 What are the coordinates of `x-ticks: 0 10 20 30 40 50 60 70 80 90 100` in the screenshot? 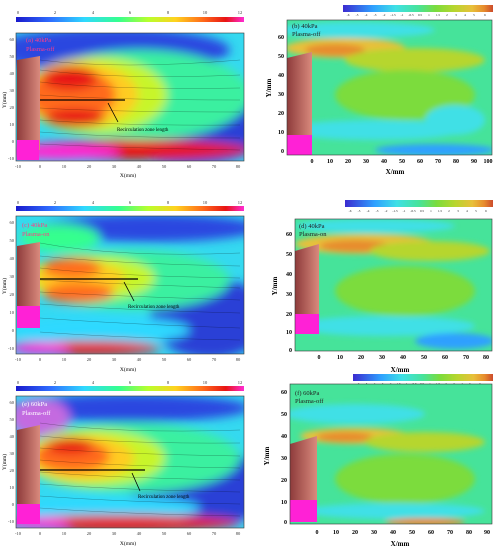 It's located at (402, 162).